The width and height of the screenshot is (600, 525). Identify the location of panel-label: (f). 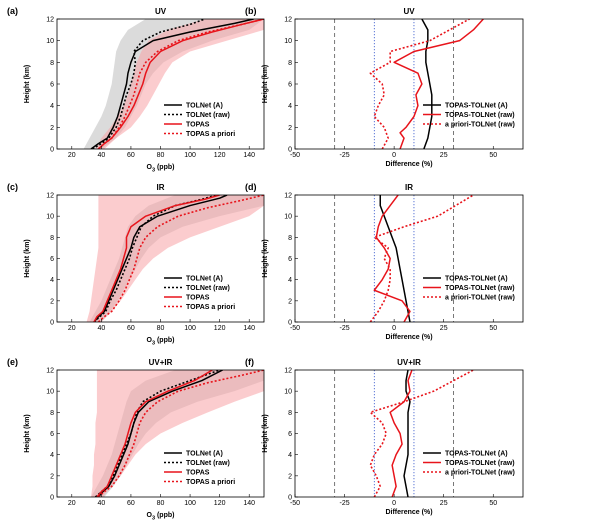
(249, 362).